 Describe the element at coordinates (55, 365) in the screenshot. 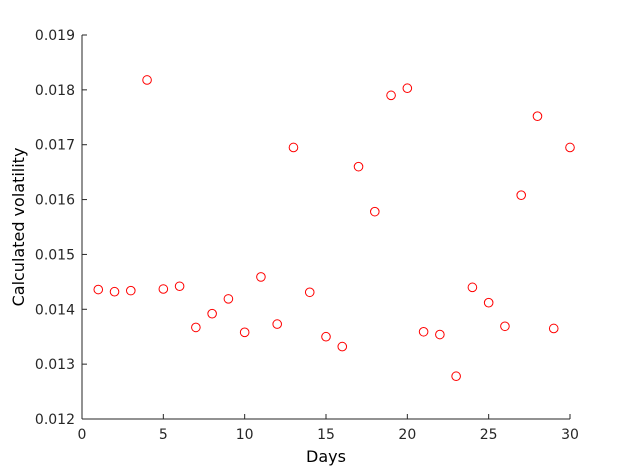

I see `y-tick-label: 0.013` at that location.